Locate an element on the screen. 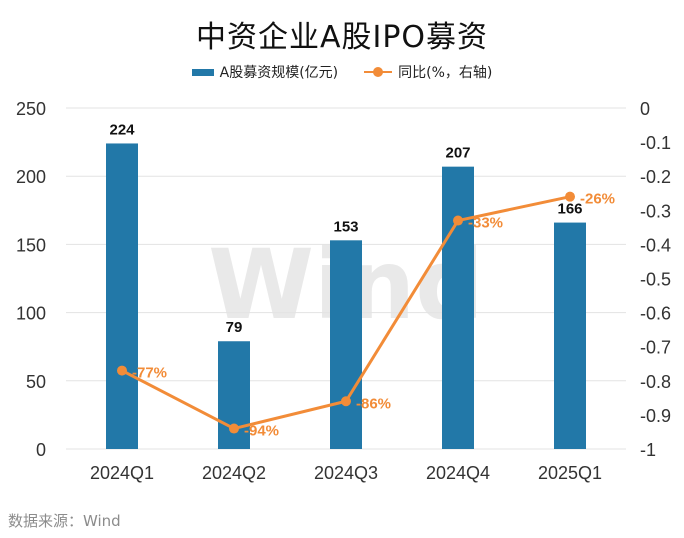  y-right-tick-label: -0.9 is located at coordinates (655, 416).